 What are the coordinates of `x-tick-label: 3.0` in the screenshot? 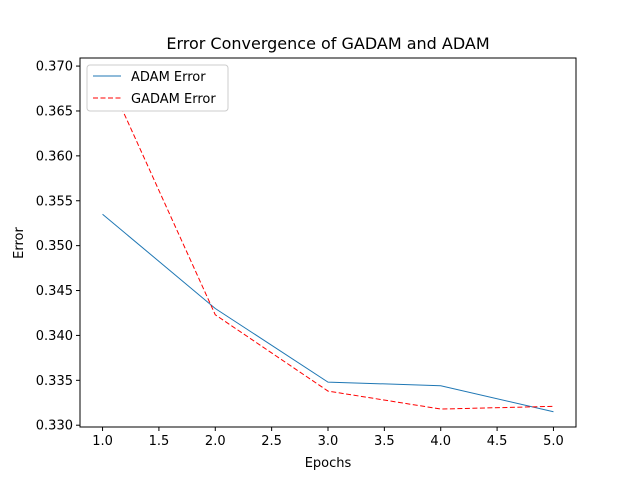 It's located at (328, 441).